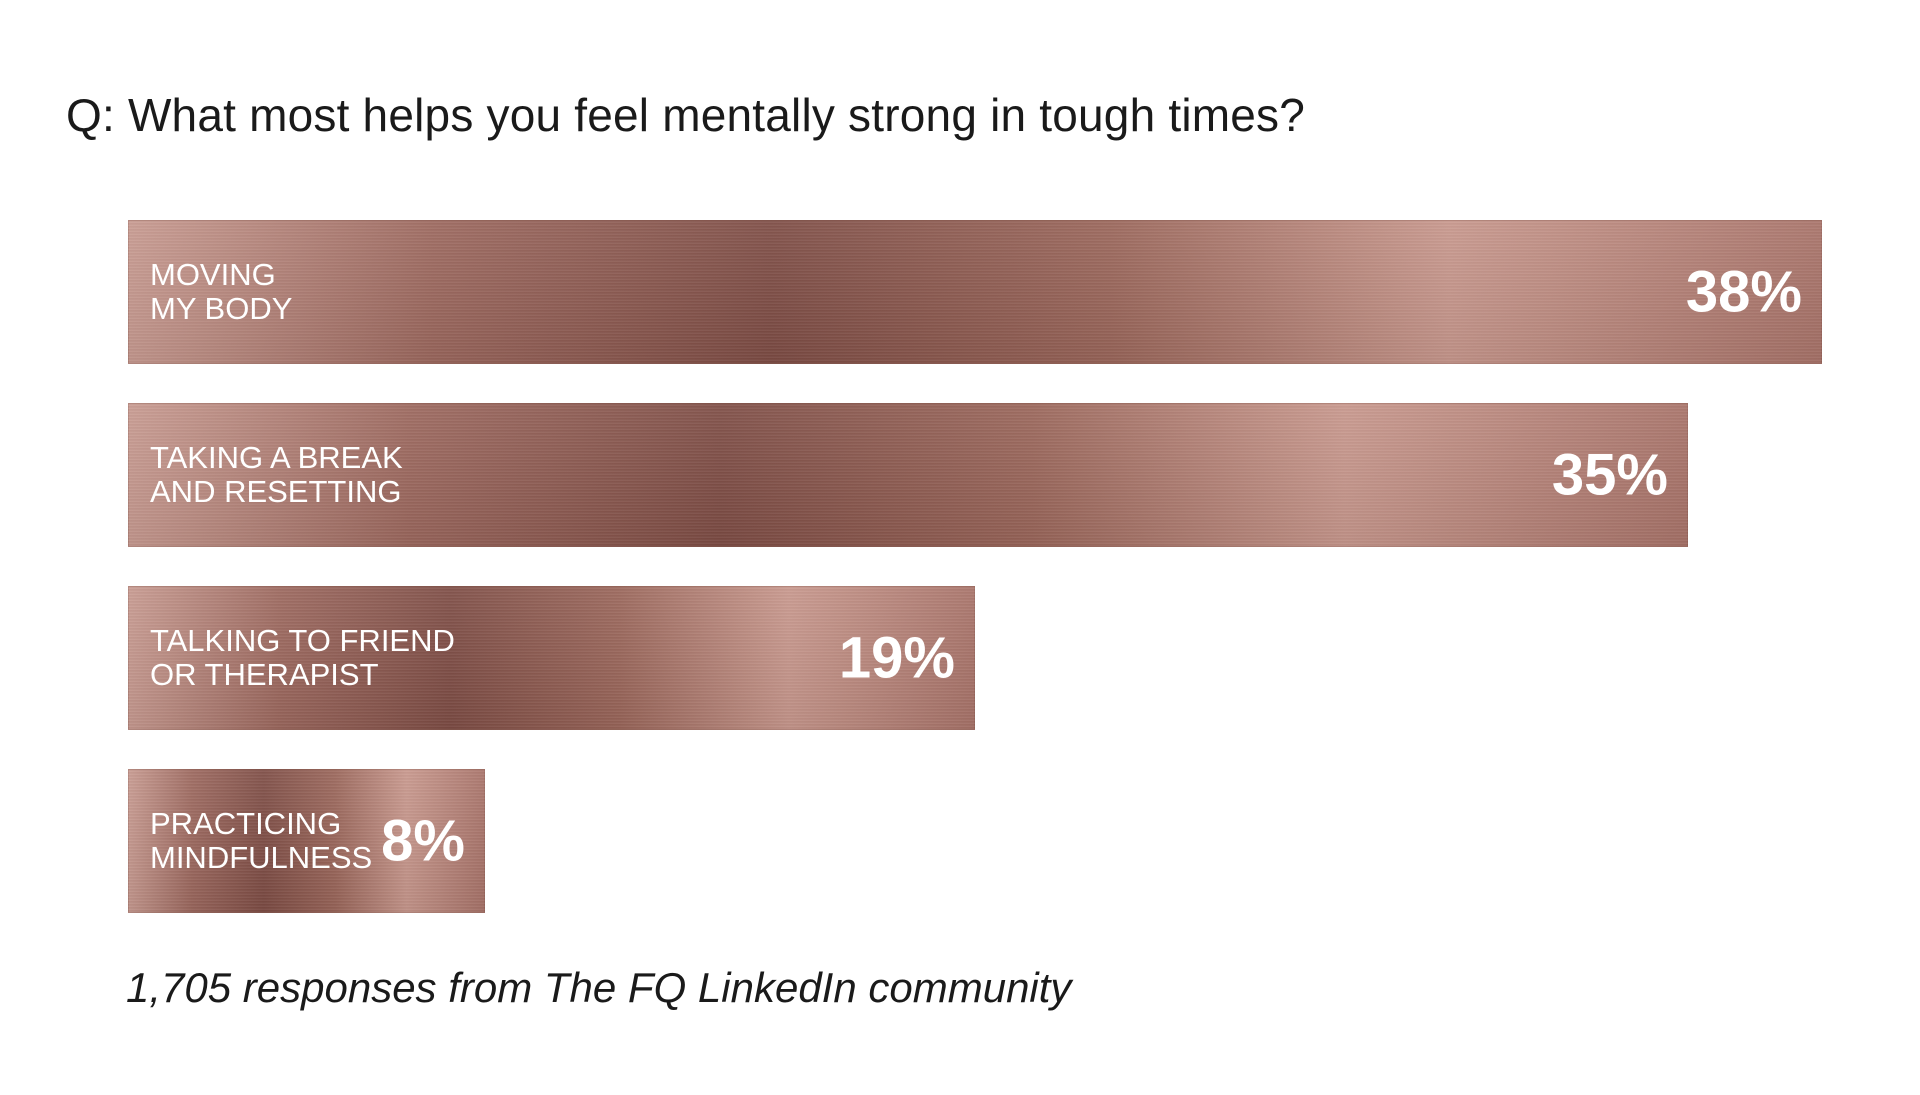 This screenshot has width=1920, height=1095. Describe the element at coordinates (423, 841) in the screenshot. I see `bar-value-label: 8%` at that location.